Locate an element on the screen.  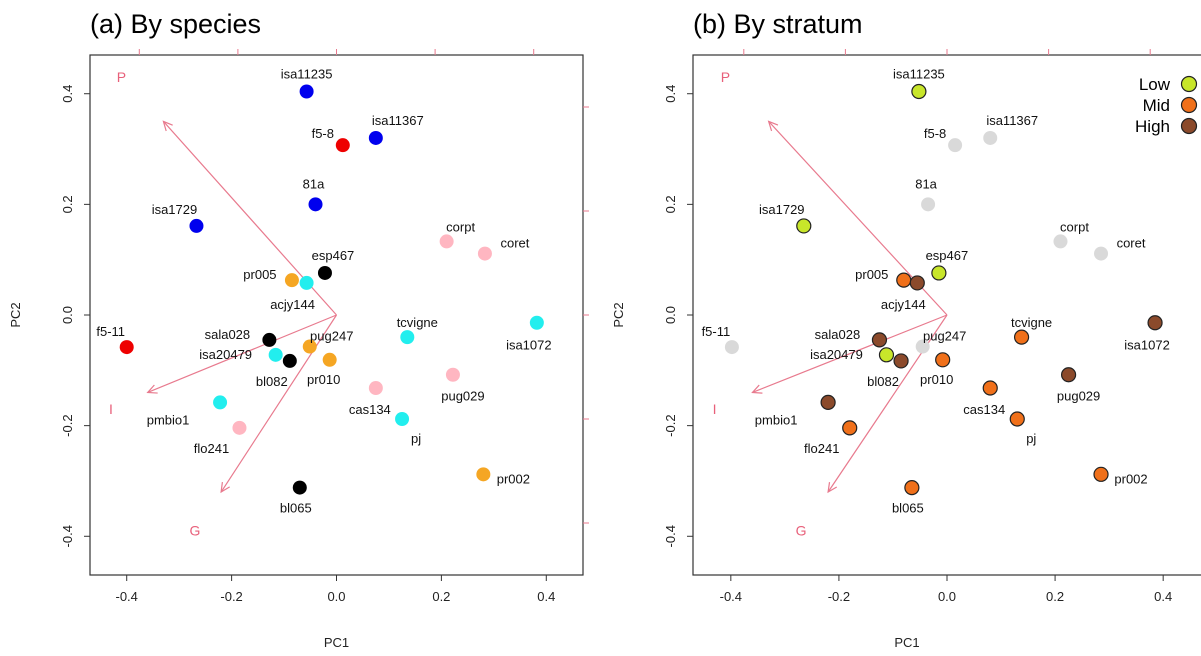
chart-title: (b) By stratum is located at coordinates (778, 24).